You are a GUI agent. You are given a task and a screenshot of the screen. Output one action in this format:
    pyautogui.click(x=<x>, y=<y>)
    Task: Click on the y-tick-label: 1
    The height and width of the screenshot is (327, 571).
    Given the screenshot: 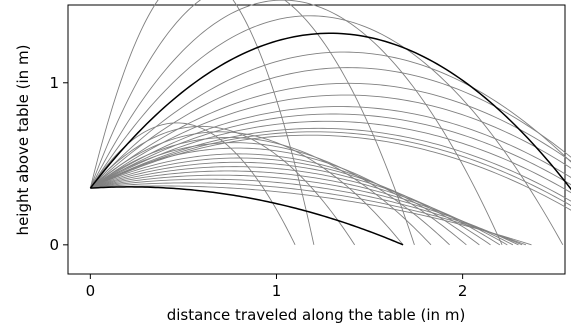 What is the action you would take?
    pyautogui.click(x=54, y=83)
    